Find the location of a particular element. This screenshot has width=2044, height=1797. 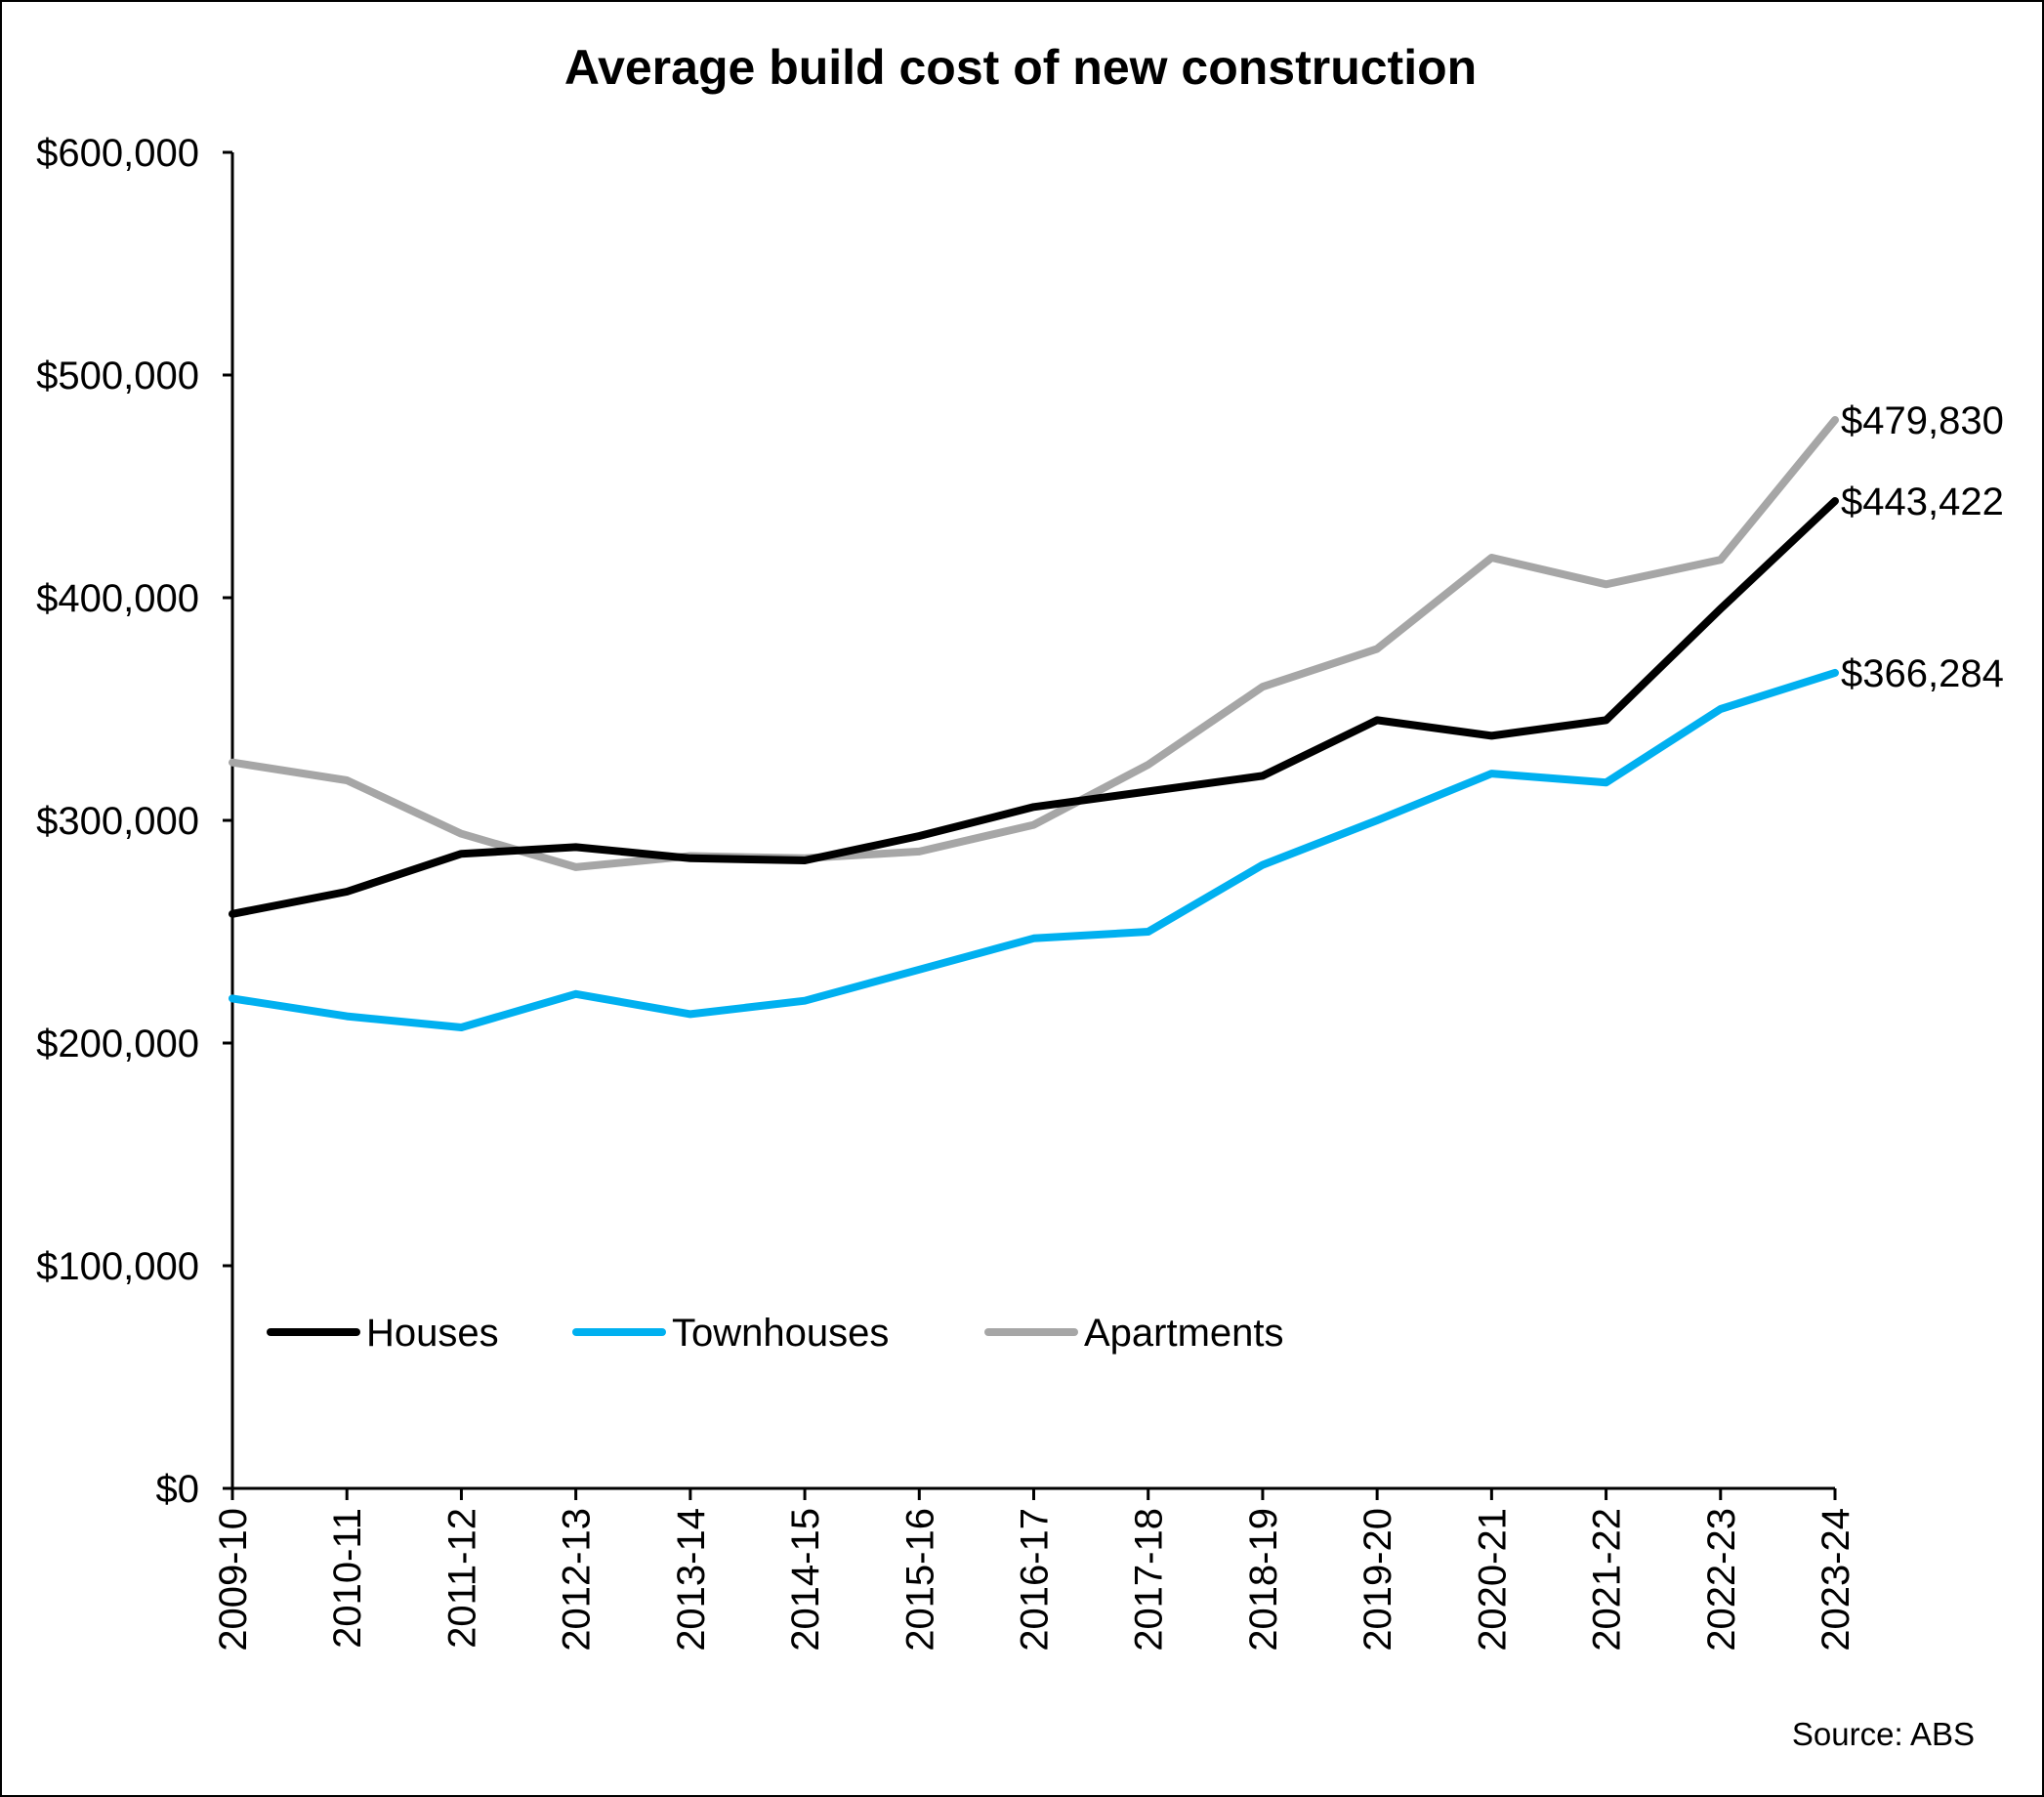

y-tick-label: $0 is located at coordinates (178, 1489).